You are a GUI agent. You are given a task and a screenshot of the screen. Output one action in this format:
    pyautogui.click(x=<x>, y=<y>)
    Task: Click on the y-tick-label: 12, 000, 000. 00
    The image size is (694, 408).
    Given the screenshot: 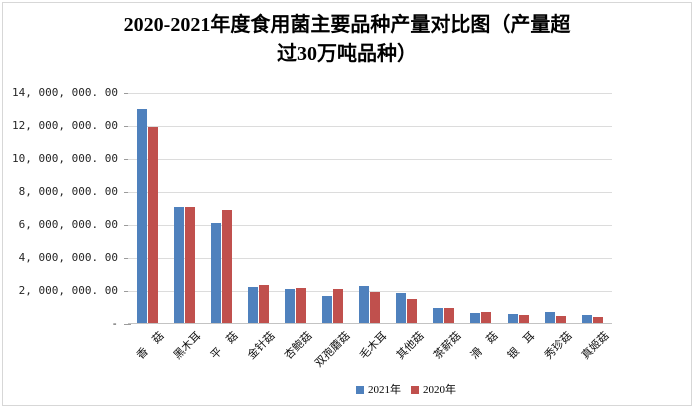 What is the action you would take?
    pyautogui.click(x=65, y=125)
    